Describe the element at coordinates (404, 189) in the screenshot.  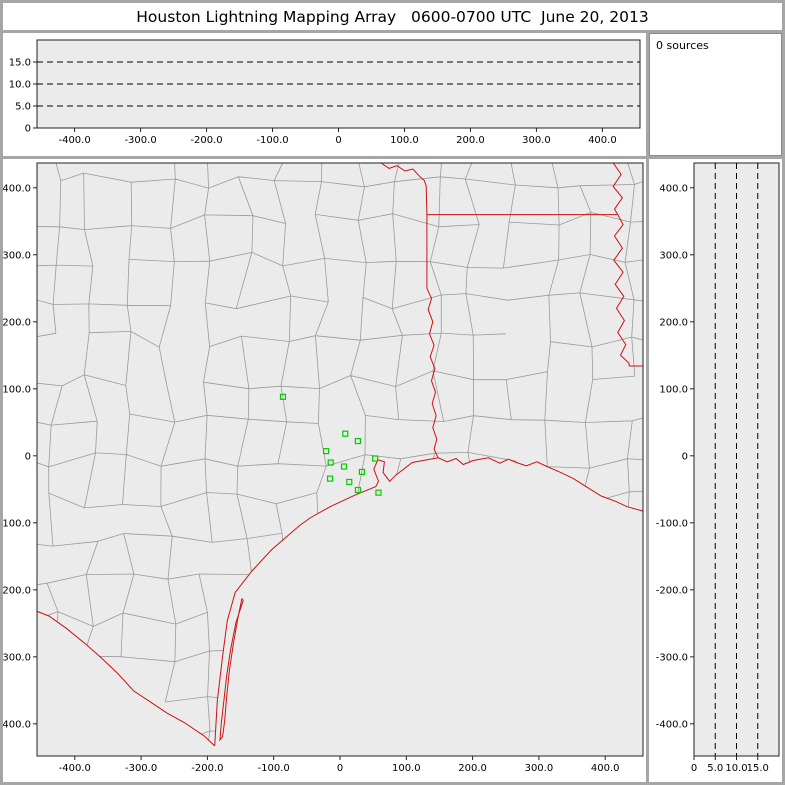
I see `red-river-border` at that location.